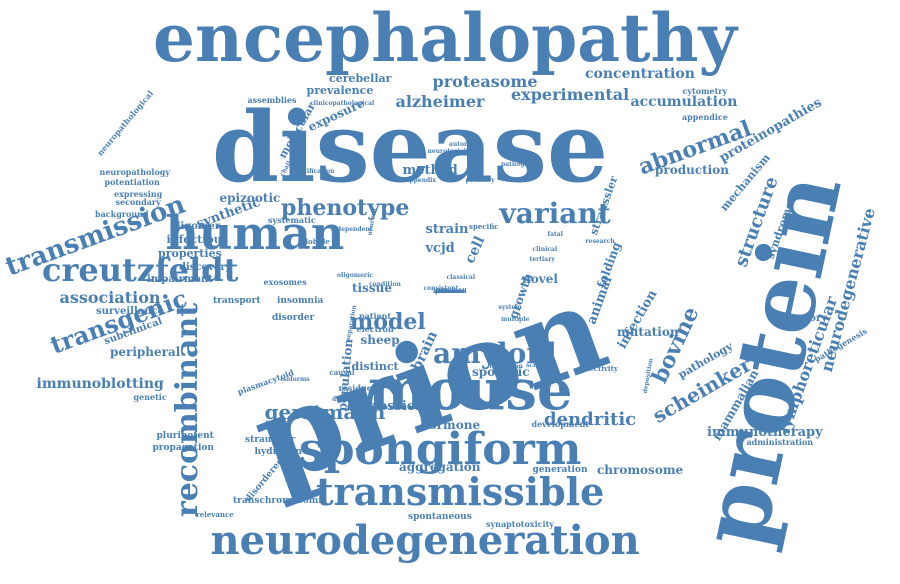  I want to click on cloud-word: chromosome, so click(640, 470).